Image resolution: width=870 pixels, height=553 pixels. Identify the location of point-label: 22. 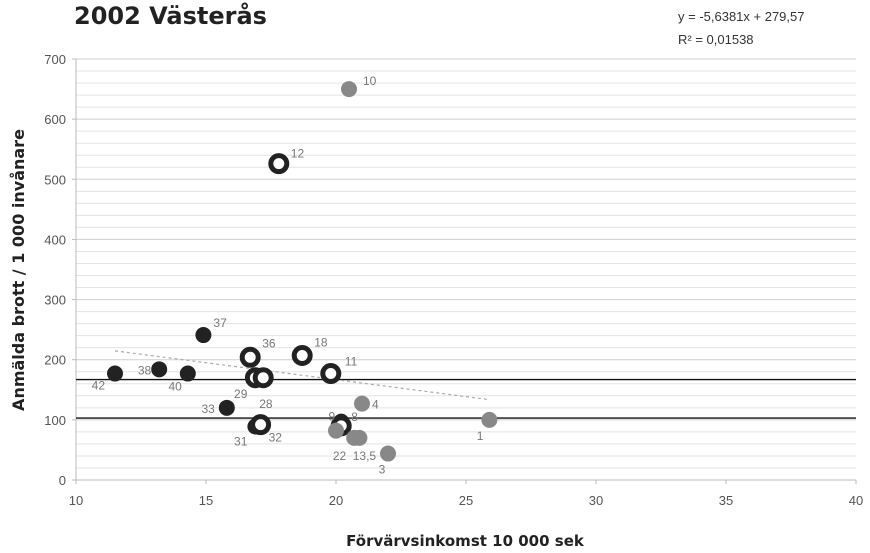
(340, 456).